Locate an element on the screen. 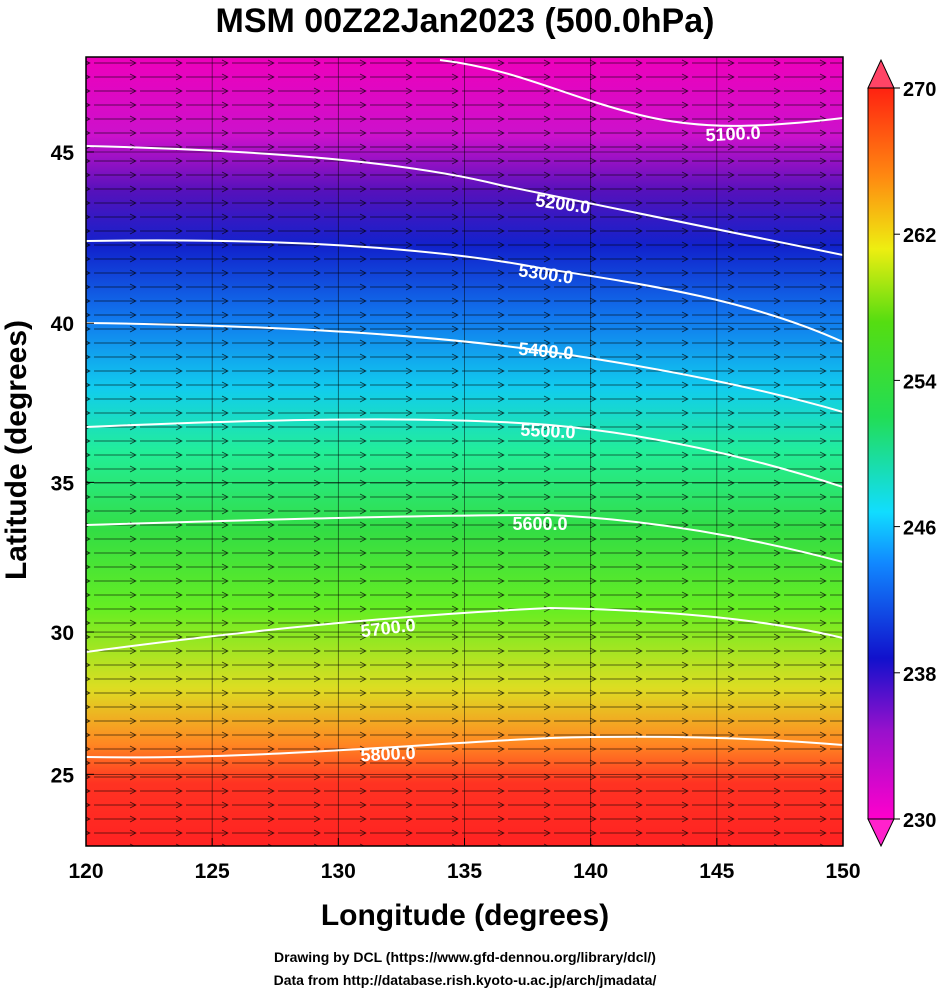  x-tick-label: 135 is located at coordinates (464, 871).